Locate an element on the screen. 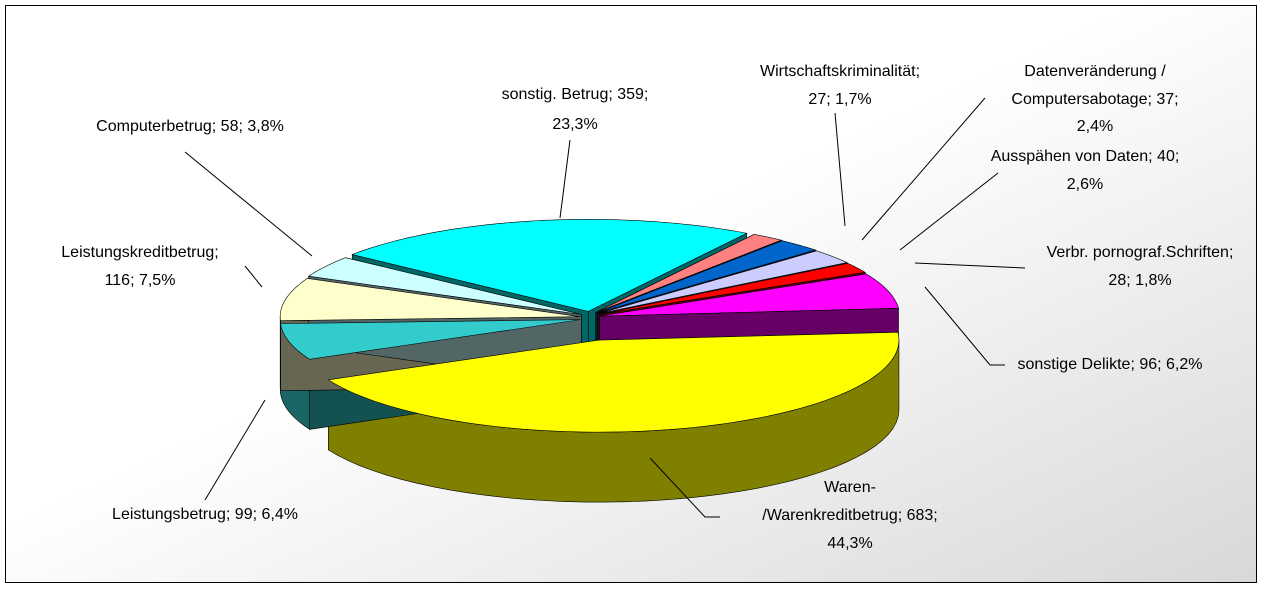 The height and width of the screenshot is (593, 1262). data-label: sonstig. Betrug; 359; is located at coordinates (575, 94).